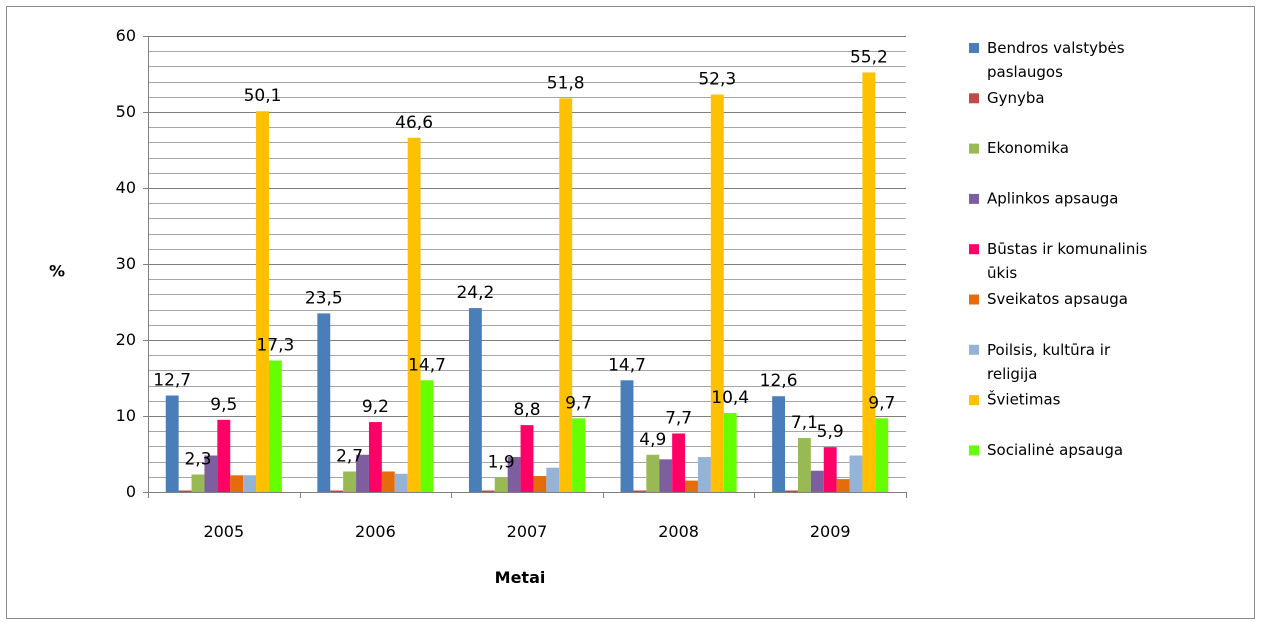 The width and height of the screenshot is (1261, 622). What do you see at coordinates (197, 460) in the screenshot?
I see `data-label: 2,3` at bounding box center [197, 460].